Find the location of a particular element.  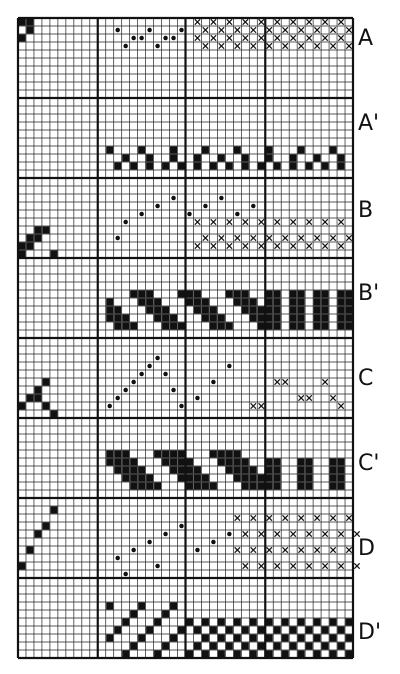

row-label-a-prime: A' is located at coordinates (369, 123).